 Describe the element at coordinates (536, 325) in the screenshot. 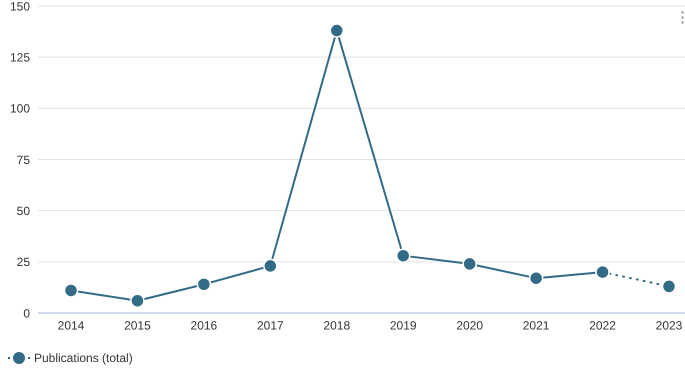

I see `x-tick-label: 2021` at that location.